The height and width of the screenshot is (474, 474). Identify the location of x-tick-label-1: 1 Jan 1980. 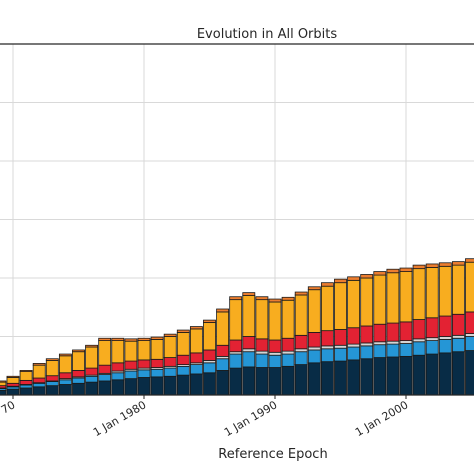
(120, 418).